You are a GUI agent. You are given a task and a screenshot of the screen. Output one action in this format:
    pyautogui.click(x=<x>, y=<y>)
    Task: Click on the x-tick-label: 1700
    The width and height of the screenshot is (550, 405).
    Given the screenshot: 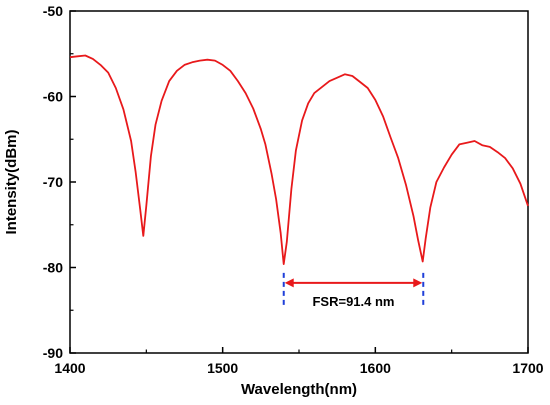 What is the action you would take?
    pyautogui.click(x=527, y=368)
    